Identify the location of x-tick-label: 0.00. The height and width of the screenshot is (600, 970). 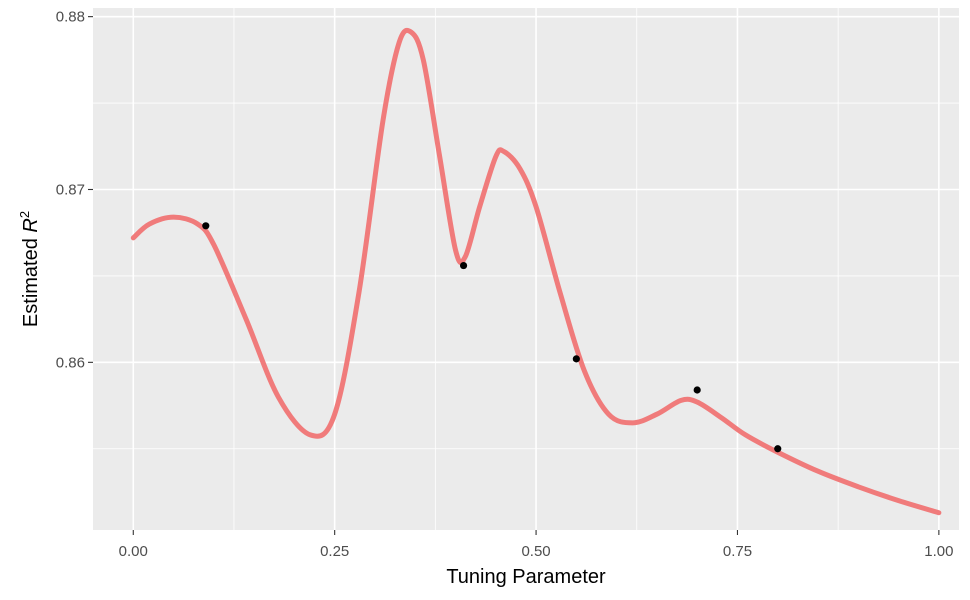
(133, 551).